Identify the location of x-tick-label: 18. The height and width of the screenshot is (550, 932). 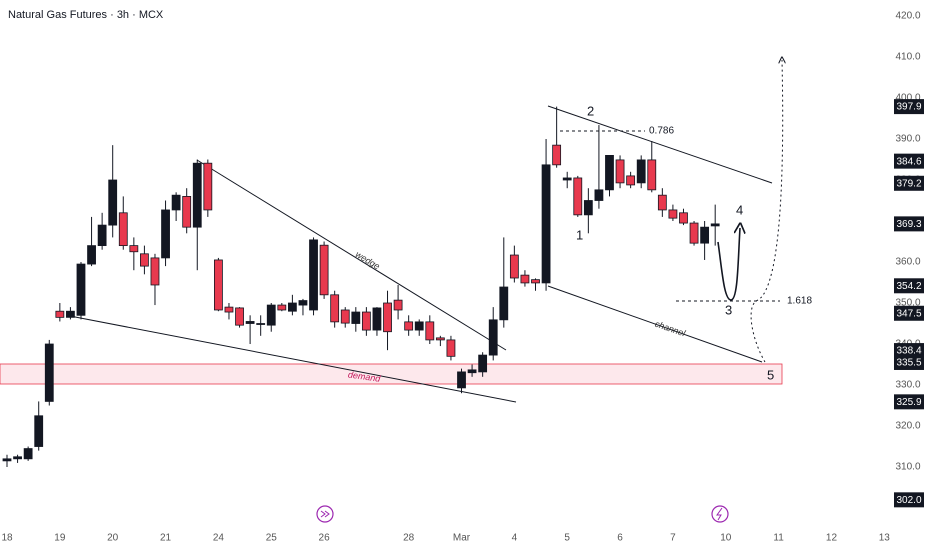
(7, 538).